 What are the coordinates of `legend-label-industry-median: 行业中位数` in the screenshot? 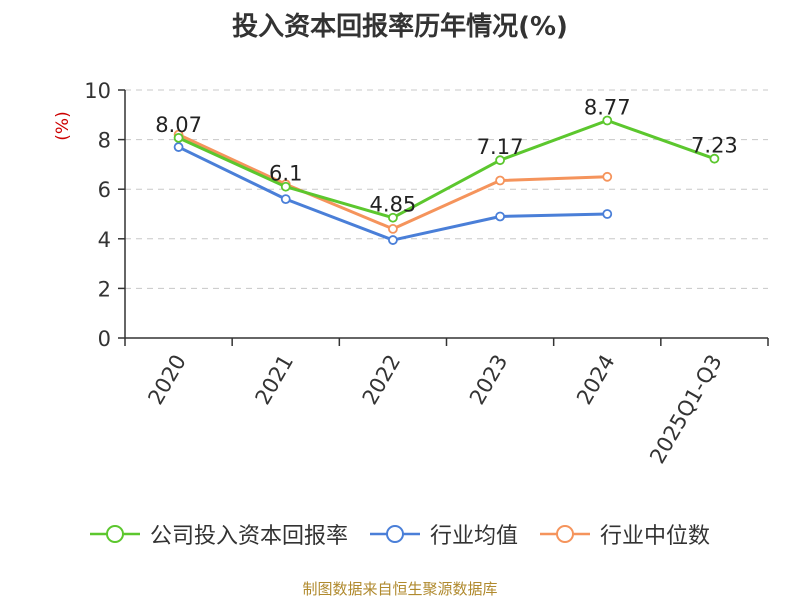 It's located at (655, 536).